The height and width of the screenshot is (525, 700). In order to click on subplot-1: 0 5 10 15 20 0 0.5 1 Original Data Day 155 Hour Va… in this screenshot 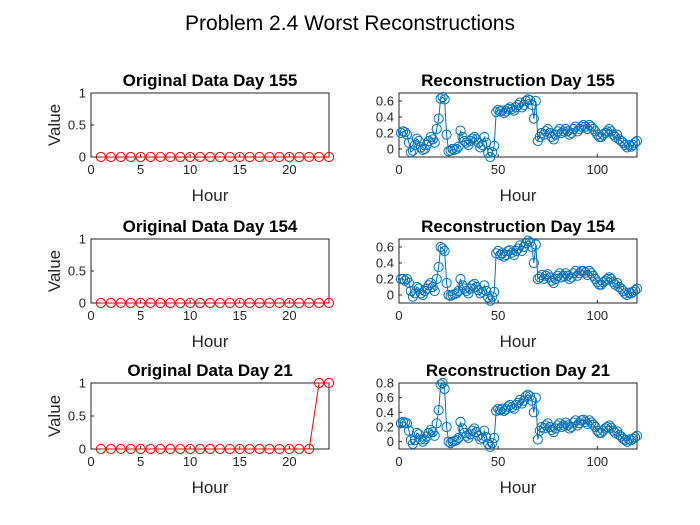, I will do `click(190, 138)`.